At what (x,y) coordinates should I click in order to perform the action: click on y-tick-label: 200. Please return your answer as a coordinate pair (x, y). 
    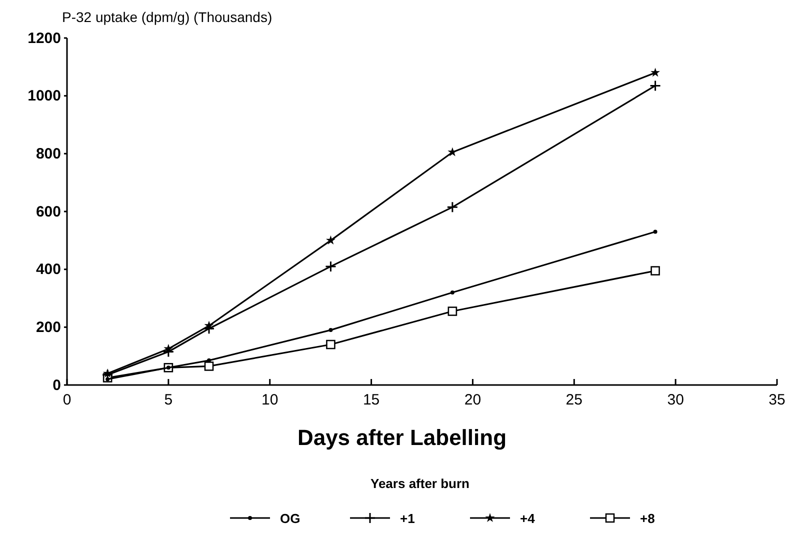
    Looking at the image, I should click on (48, 327).